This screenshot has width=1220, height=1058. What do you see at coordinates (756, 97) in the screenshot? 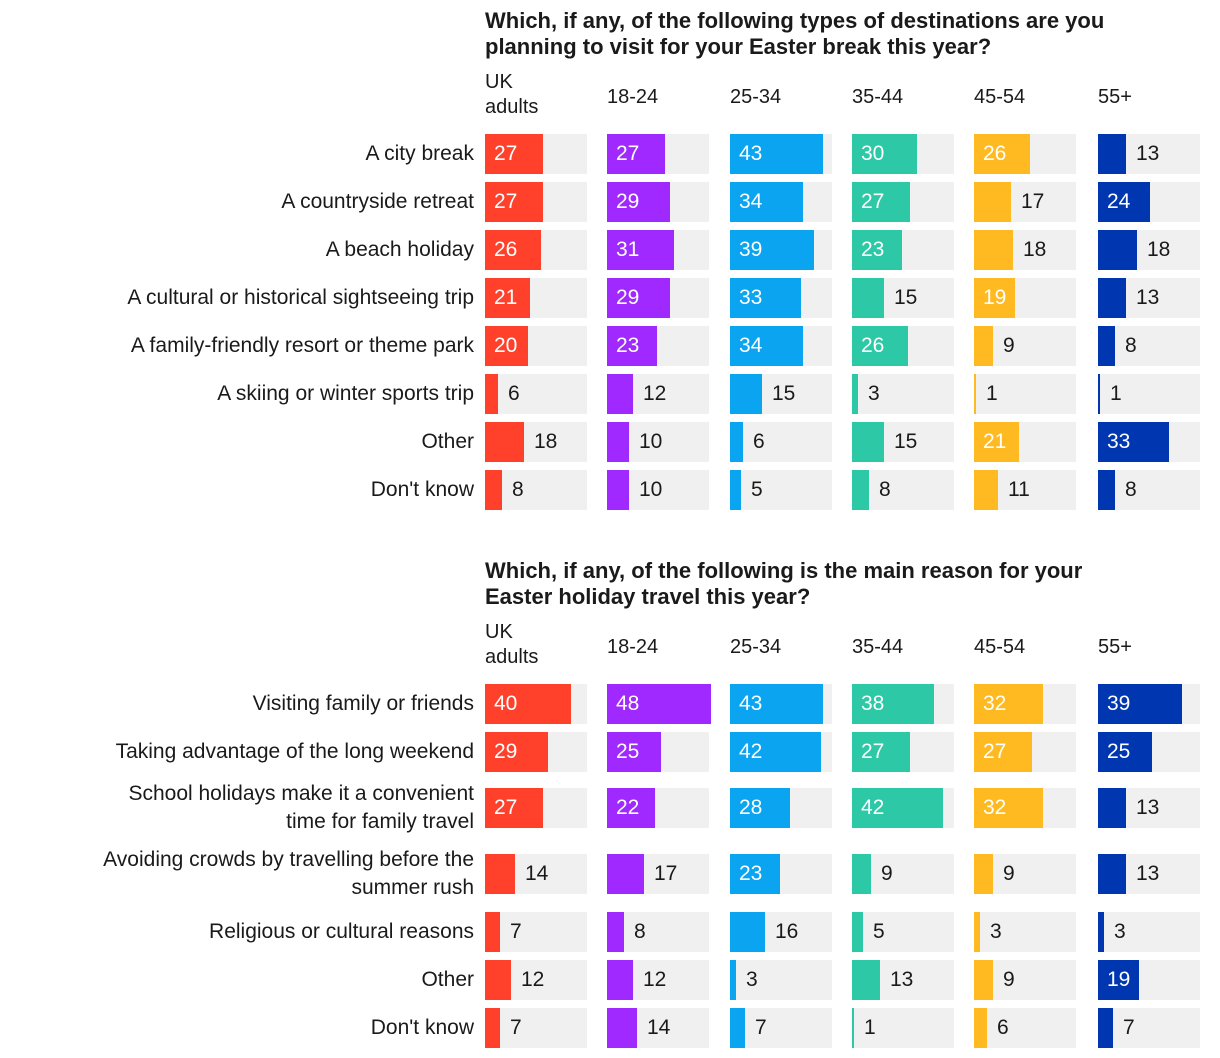
I see `series-header-line: 25-34` at bounding box center [756, 97].